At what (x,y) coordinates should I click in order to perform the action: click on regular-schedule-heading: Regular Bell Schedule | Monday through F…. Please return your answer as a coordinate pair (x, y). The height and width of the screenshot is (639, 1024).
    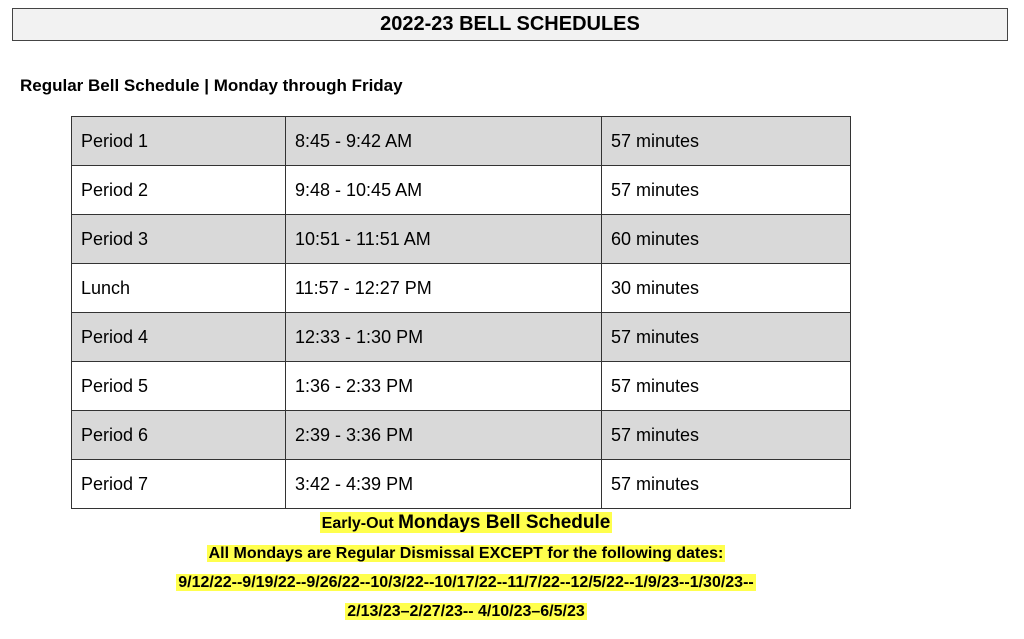
    Looking at the image, I should click on (211, 85).